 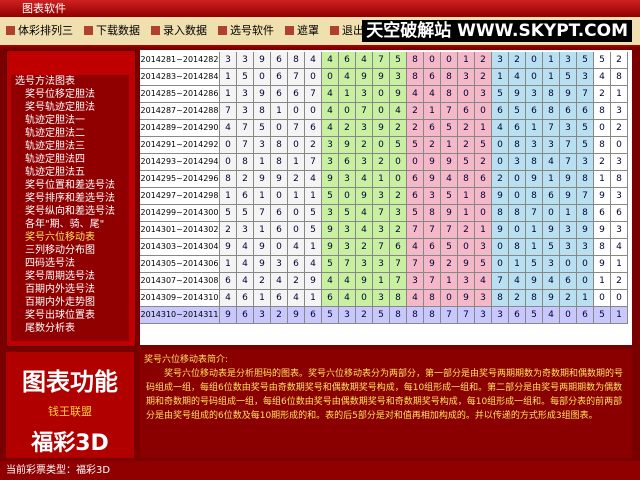 What do you see at coordinates (70, 382) in the screenshot?
I see `logo-title: 图表功能` at bounding box center [70, 382].